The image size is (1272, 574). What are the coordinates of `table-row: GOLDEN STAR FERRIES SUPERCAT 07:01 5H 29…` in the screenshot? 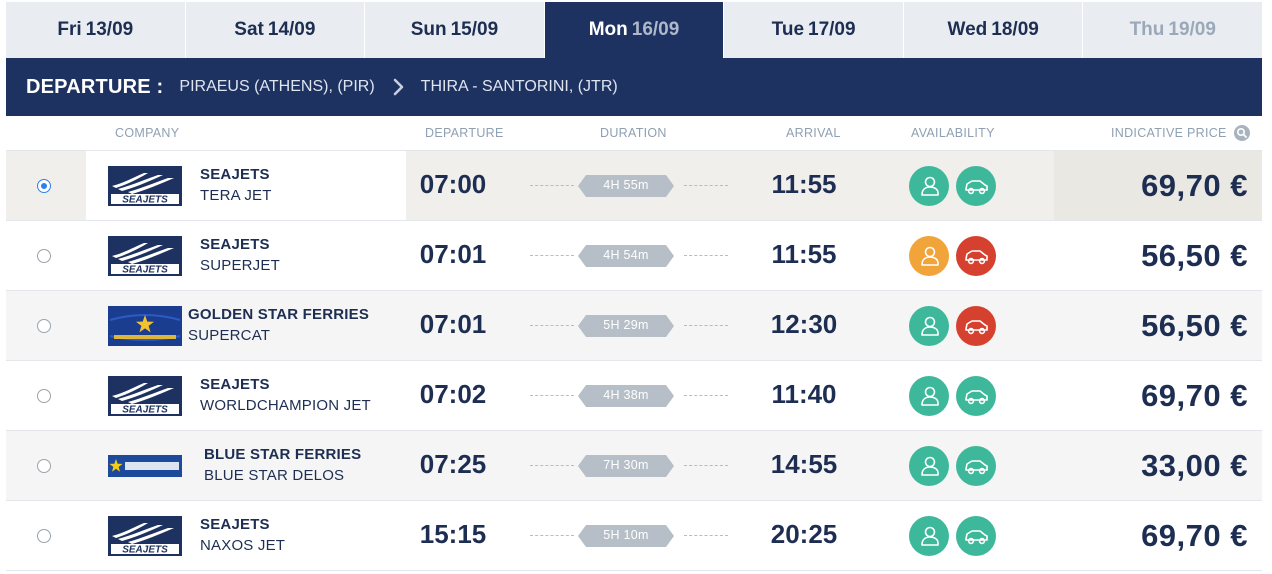 It's located at (634, 326).